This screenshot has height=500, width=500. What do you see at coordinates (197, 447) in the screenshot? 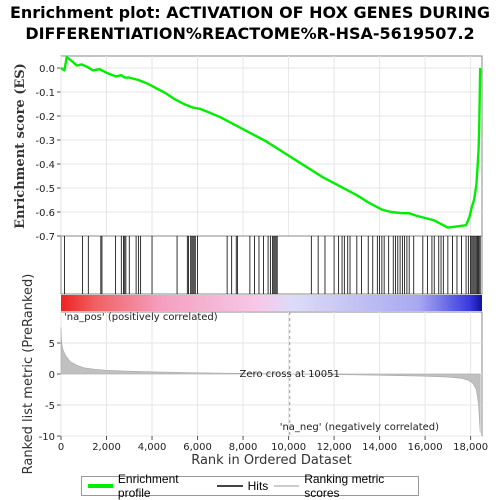
I see `metric-xtick-label: 6,000` at bounding box center [197, 447].